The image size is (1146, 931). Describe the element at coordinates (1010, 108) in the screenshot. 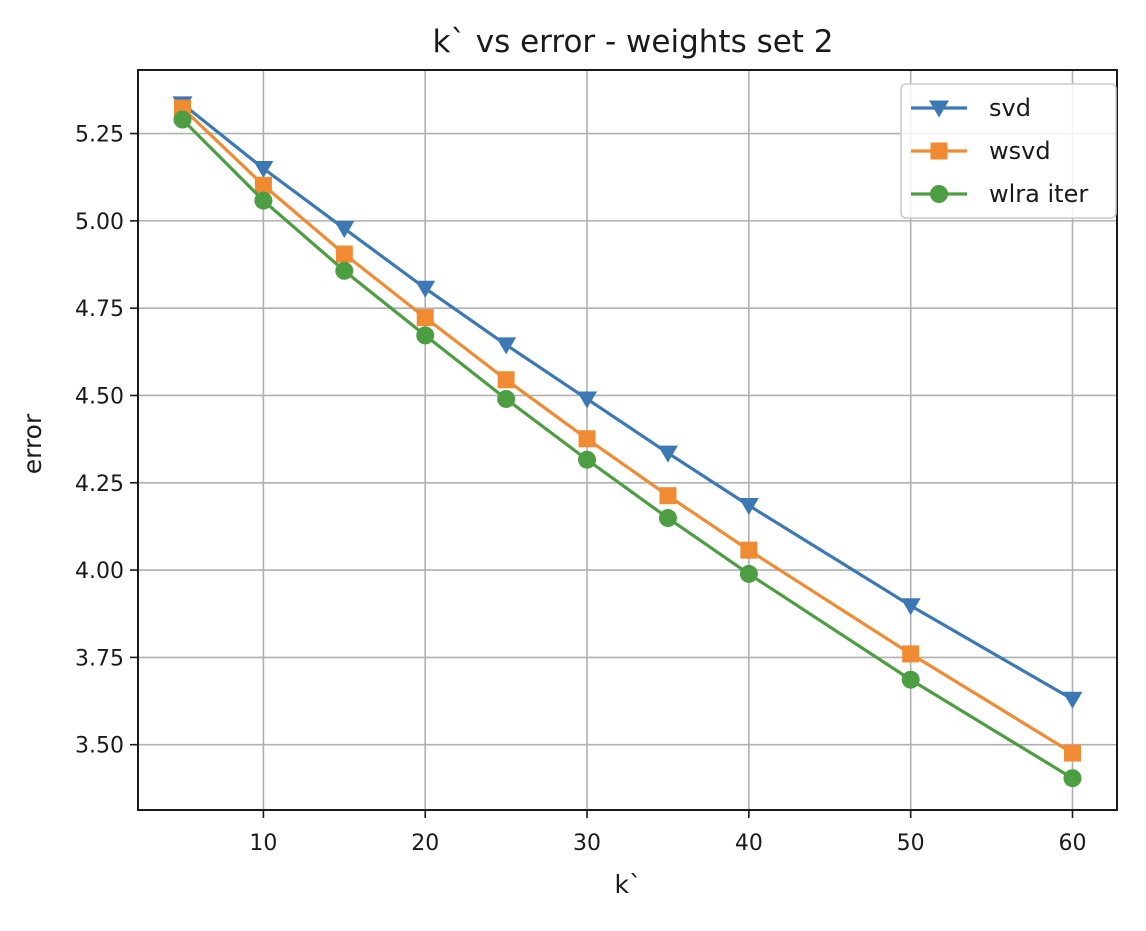

I see `legend-label: svd` at that location.